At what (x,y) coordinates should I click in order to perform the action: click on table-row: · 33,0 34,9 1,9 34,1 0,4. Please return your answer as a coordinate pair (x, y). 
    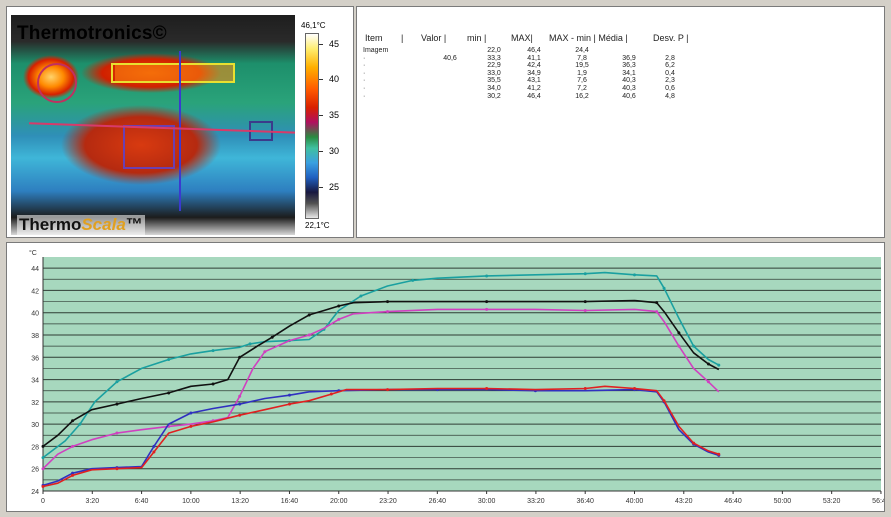
    Looking at the image, I should click on (528, 74).